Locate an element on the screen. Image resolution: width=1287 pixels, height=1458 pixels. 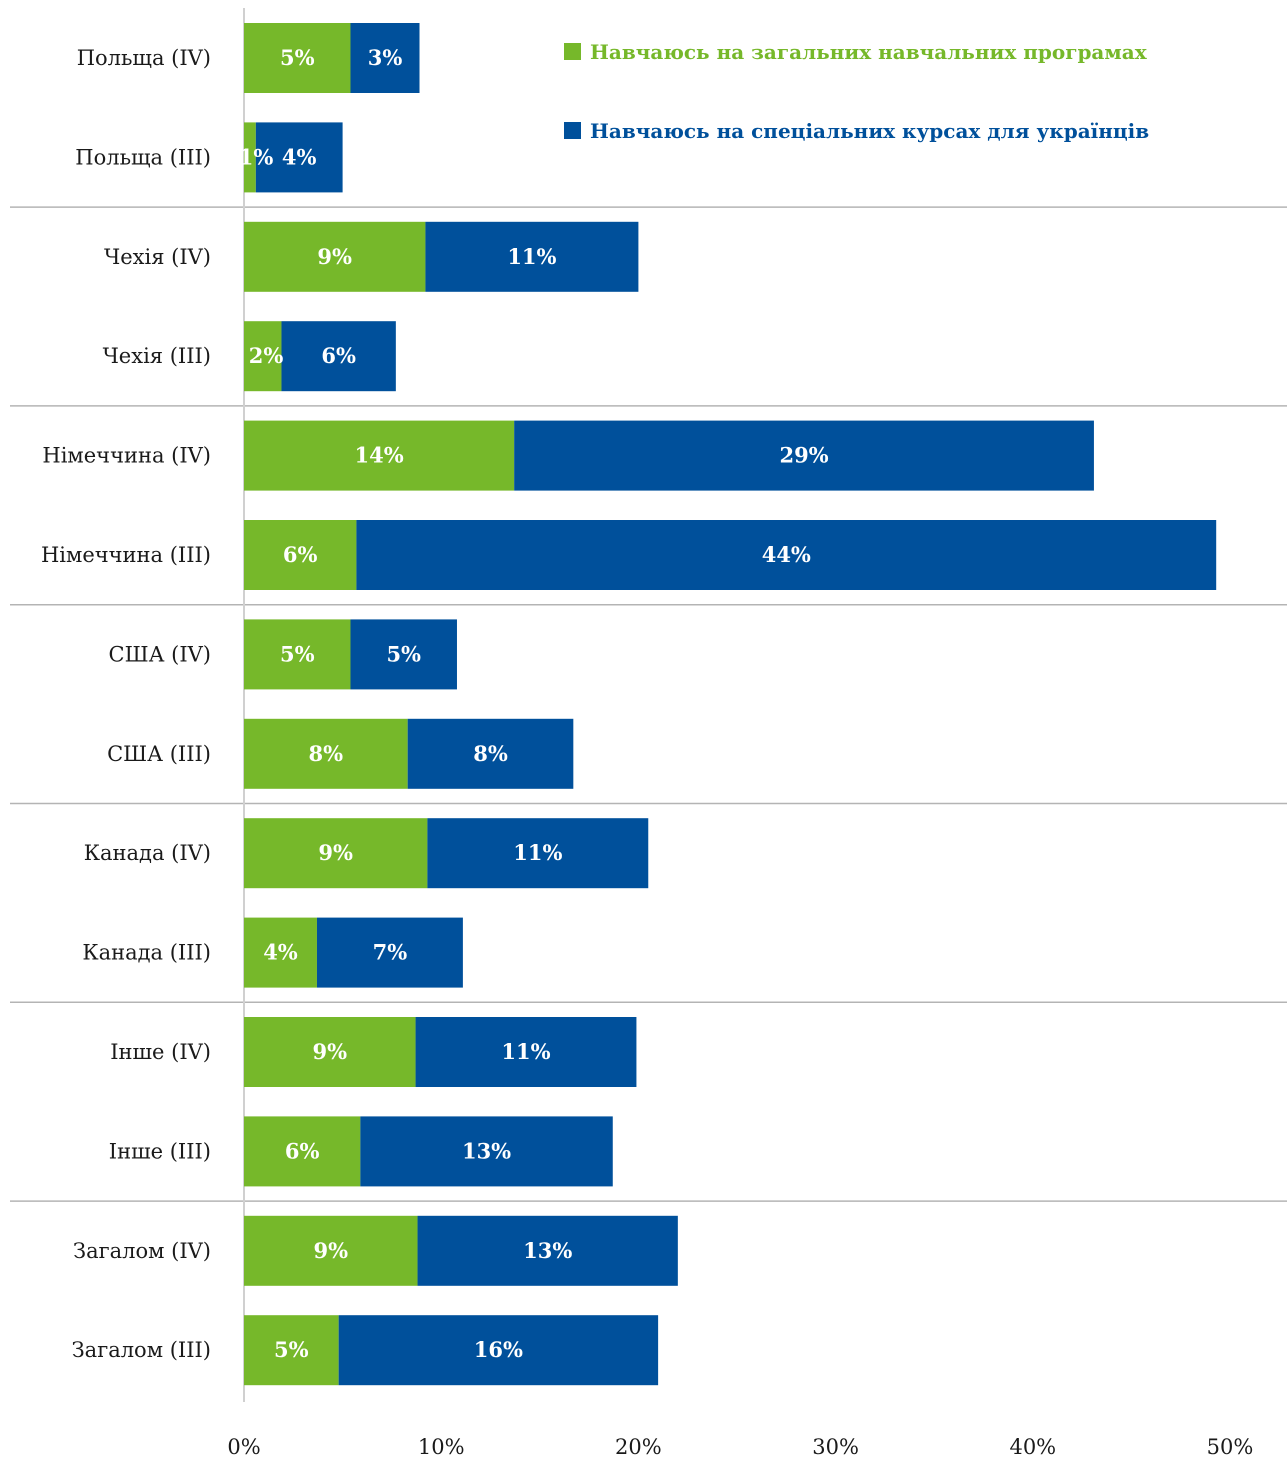
x-tick-labels: 0% 10% 20% 30% 40% 50% is located at coordinates (740, 1446).